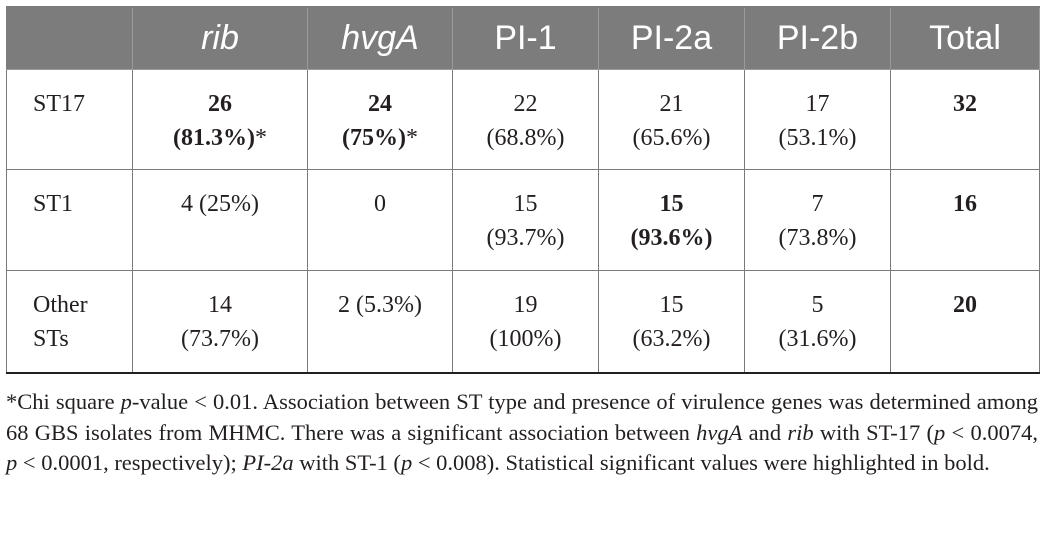 The image size is (1044, 537). What do you see at coordinates (671, 220) in the screenshot?
I see `table-cell: 15 (93.6%)` at bounding box center [671, 220].